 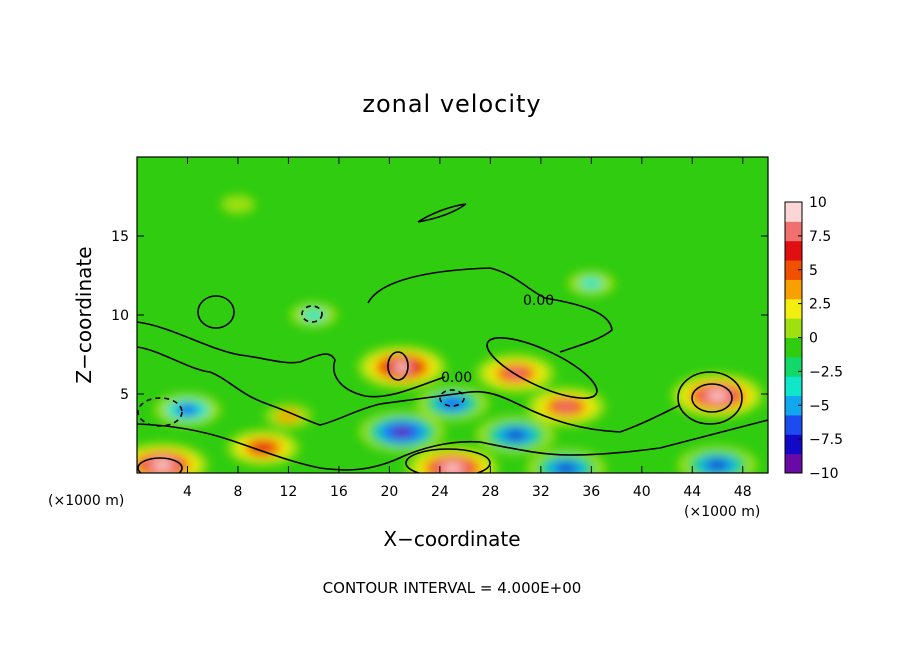 I want to click on x-tick-label-8: 36, so click(x=591, y=492).